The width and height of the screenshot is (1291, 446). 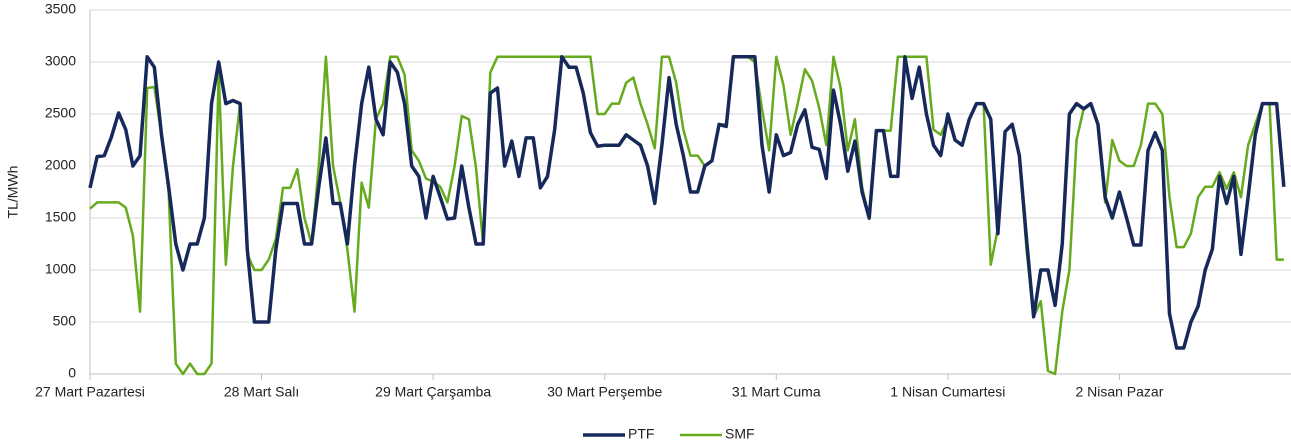 What do you see at coordinates (65, 321) in the screenshot?
I see `y-tick-label: 500` at bounding box center [65, 321].